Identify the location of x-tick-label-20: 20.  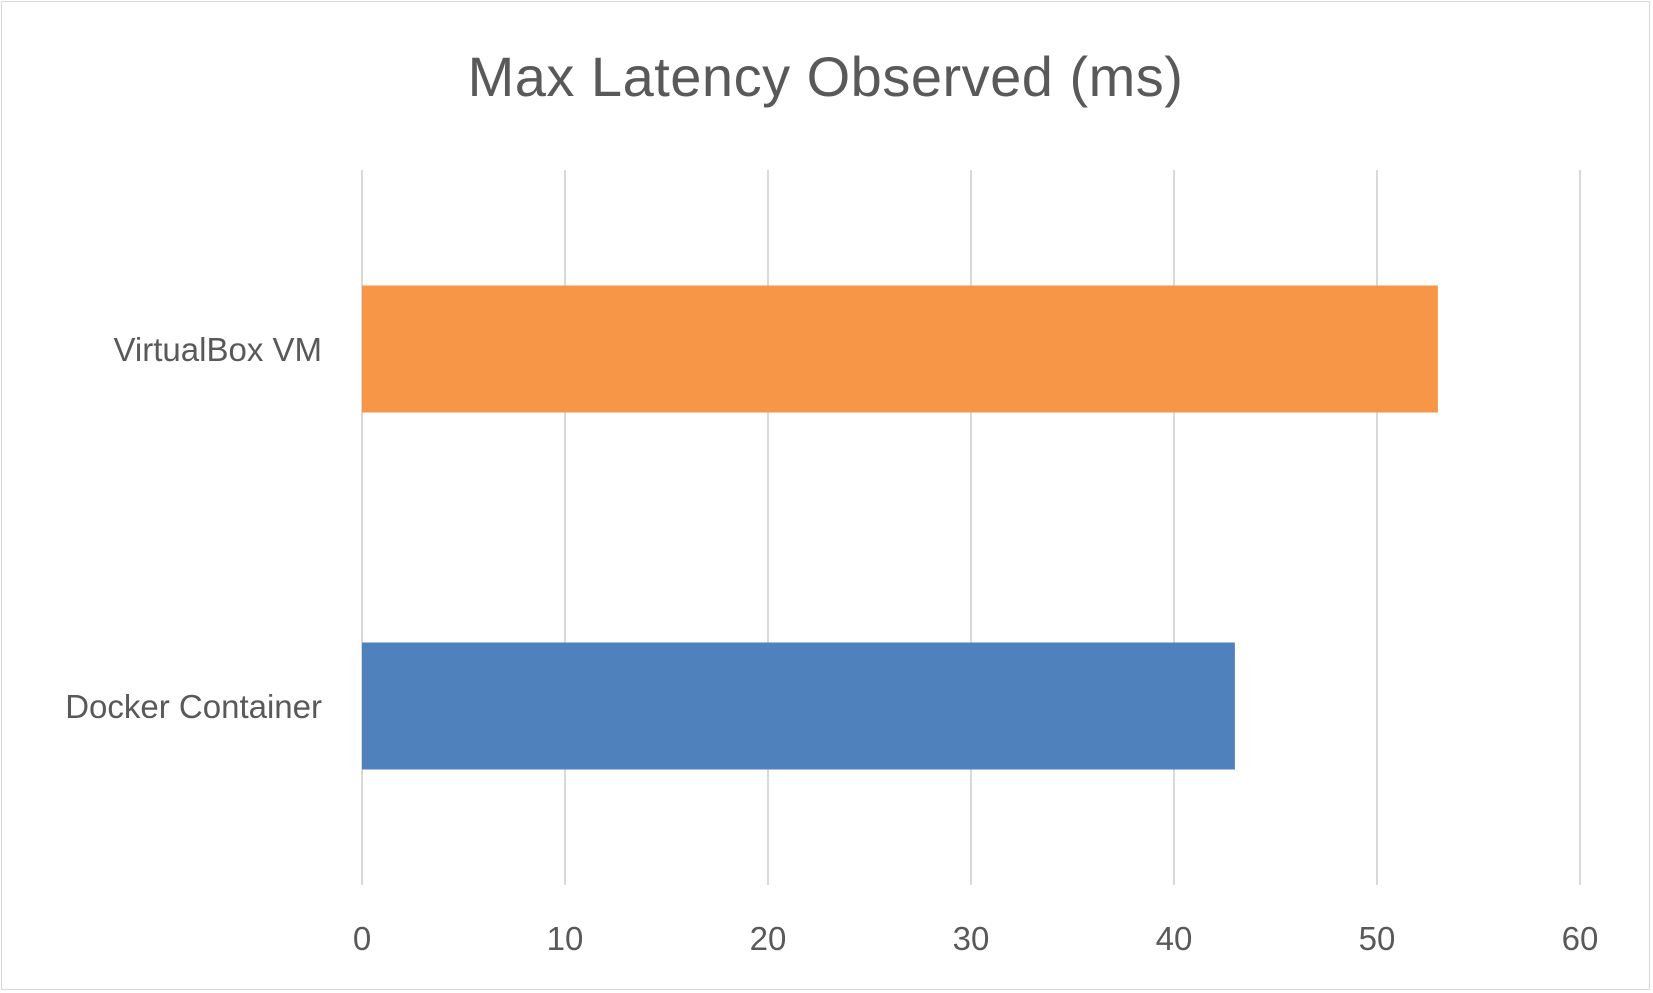
(768, 938).